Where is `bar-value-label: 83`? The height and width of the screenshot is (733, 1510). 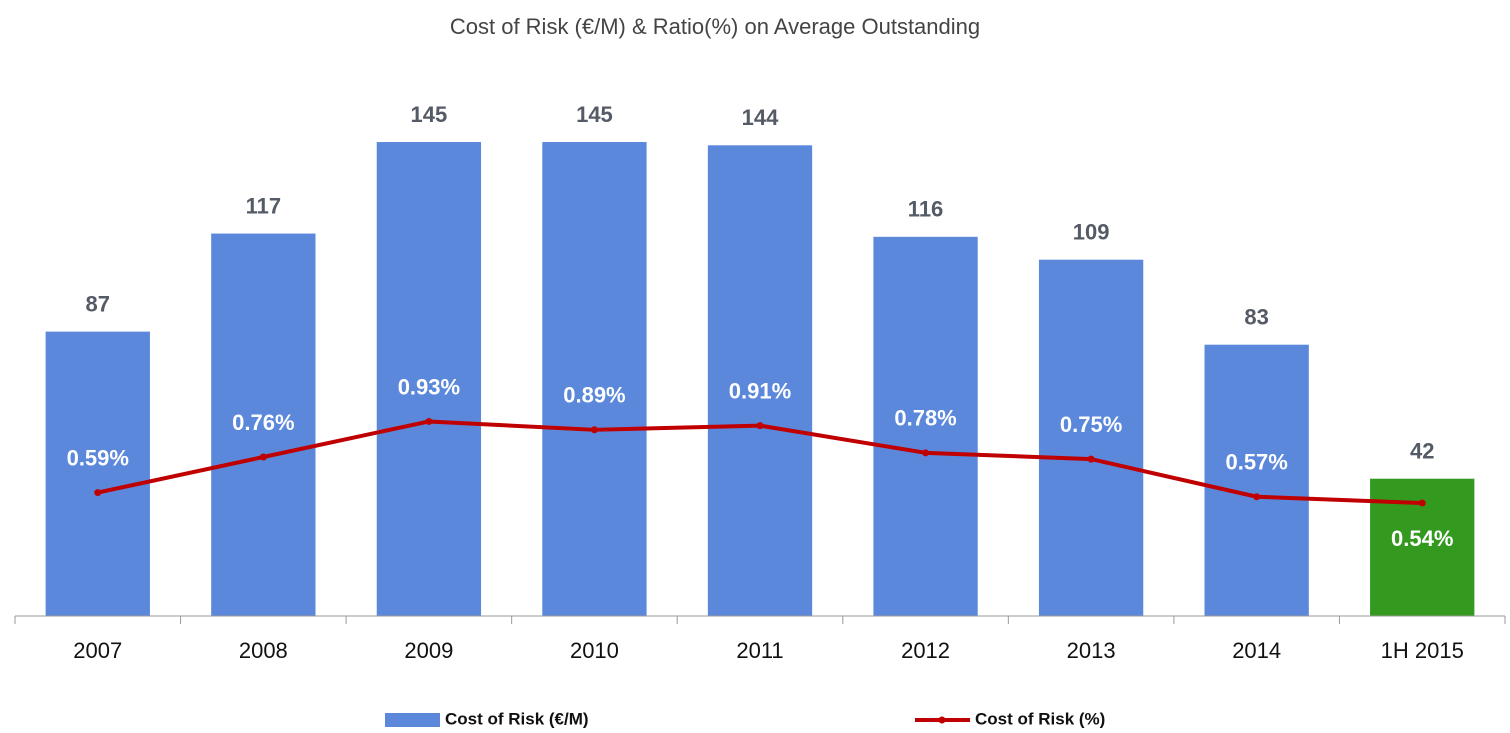
bar-value-label: 83 is located at coordinates (1256, 317).